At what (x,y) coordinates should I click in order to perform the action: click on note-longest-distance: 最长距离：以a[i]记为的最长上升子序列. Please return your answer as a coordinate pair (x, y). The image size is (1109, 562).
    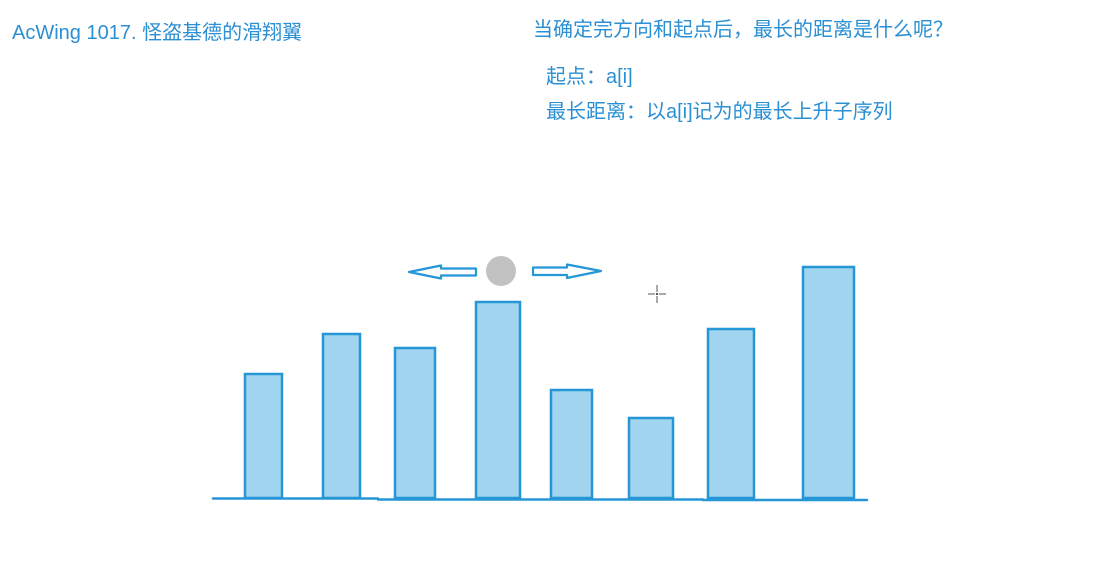
    Looking at the image, I should click on (719, 112).